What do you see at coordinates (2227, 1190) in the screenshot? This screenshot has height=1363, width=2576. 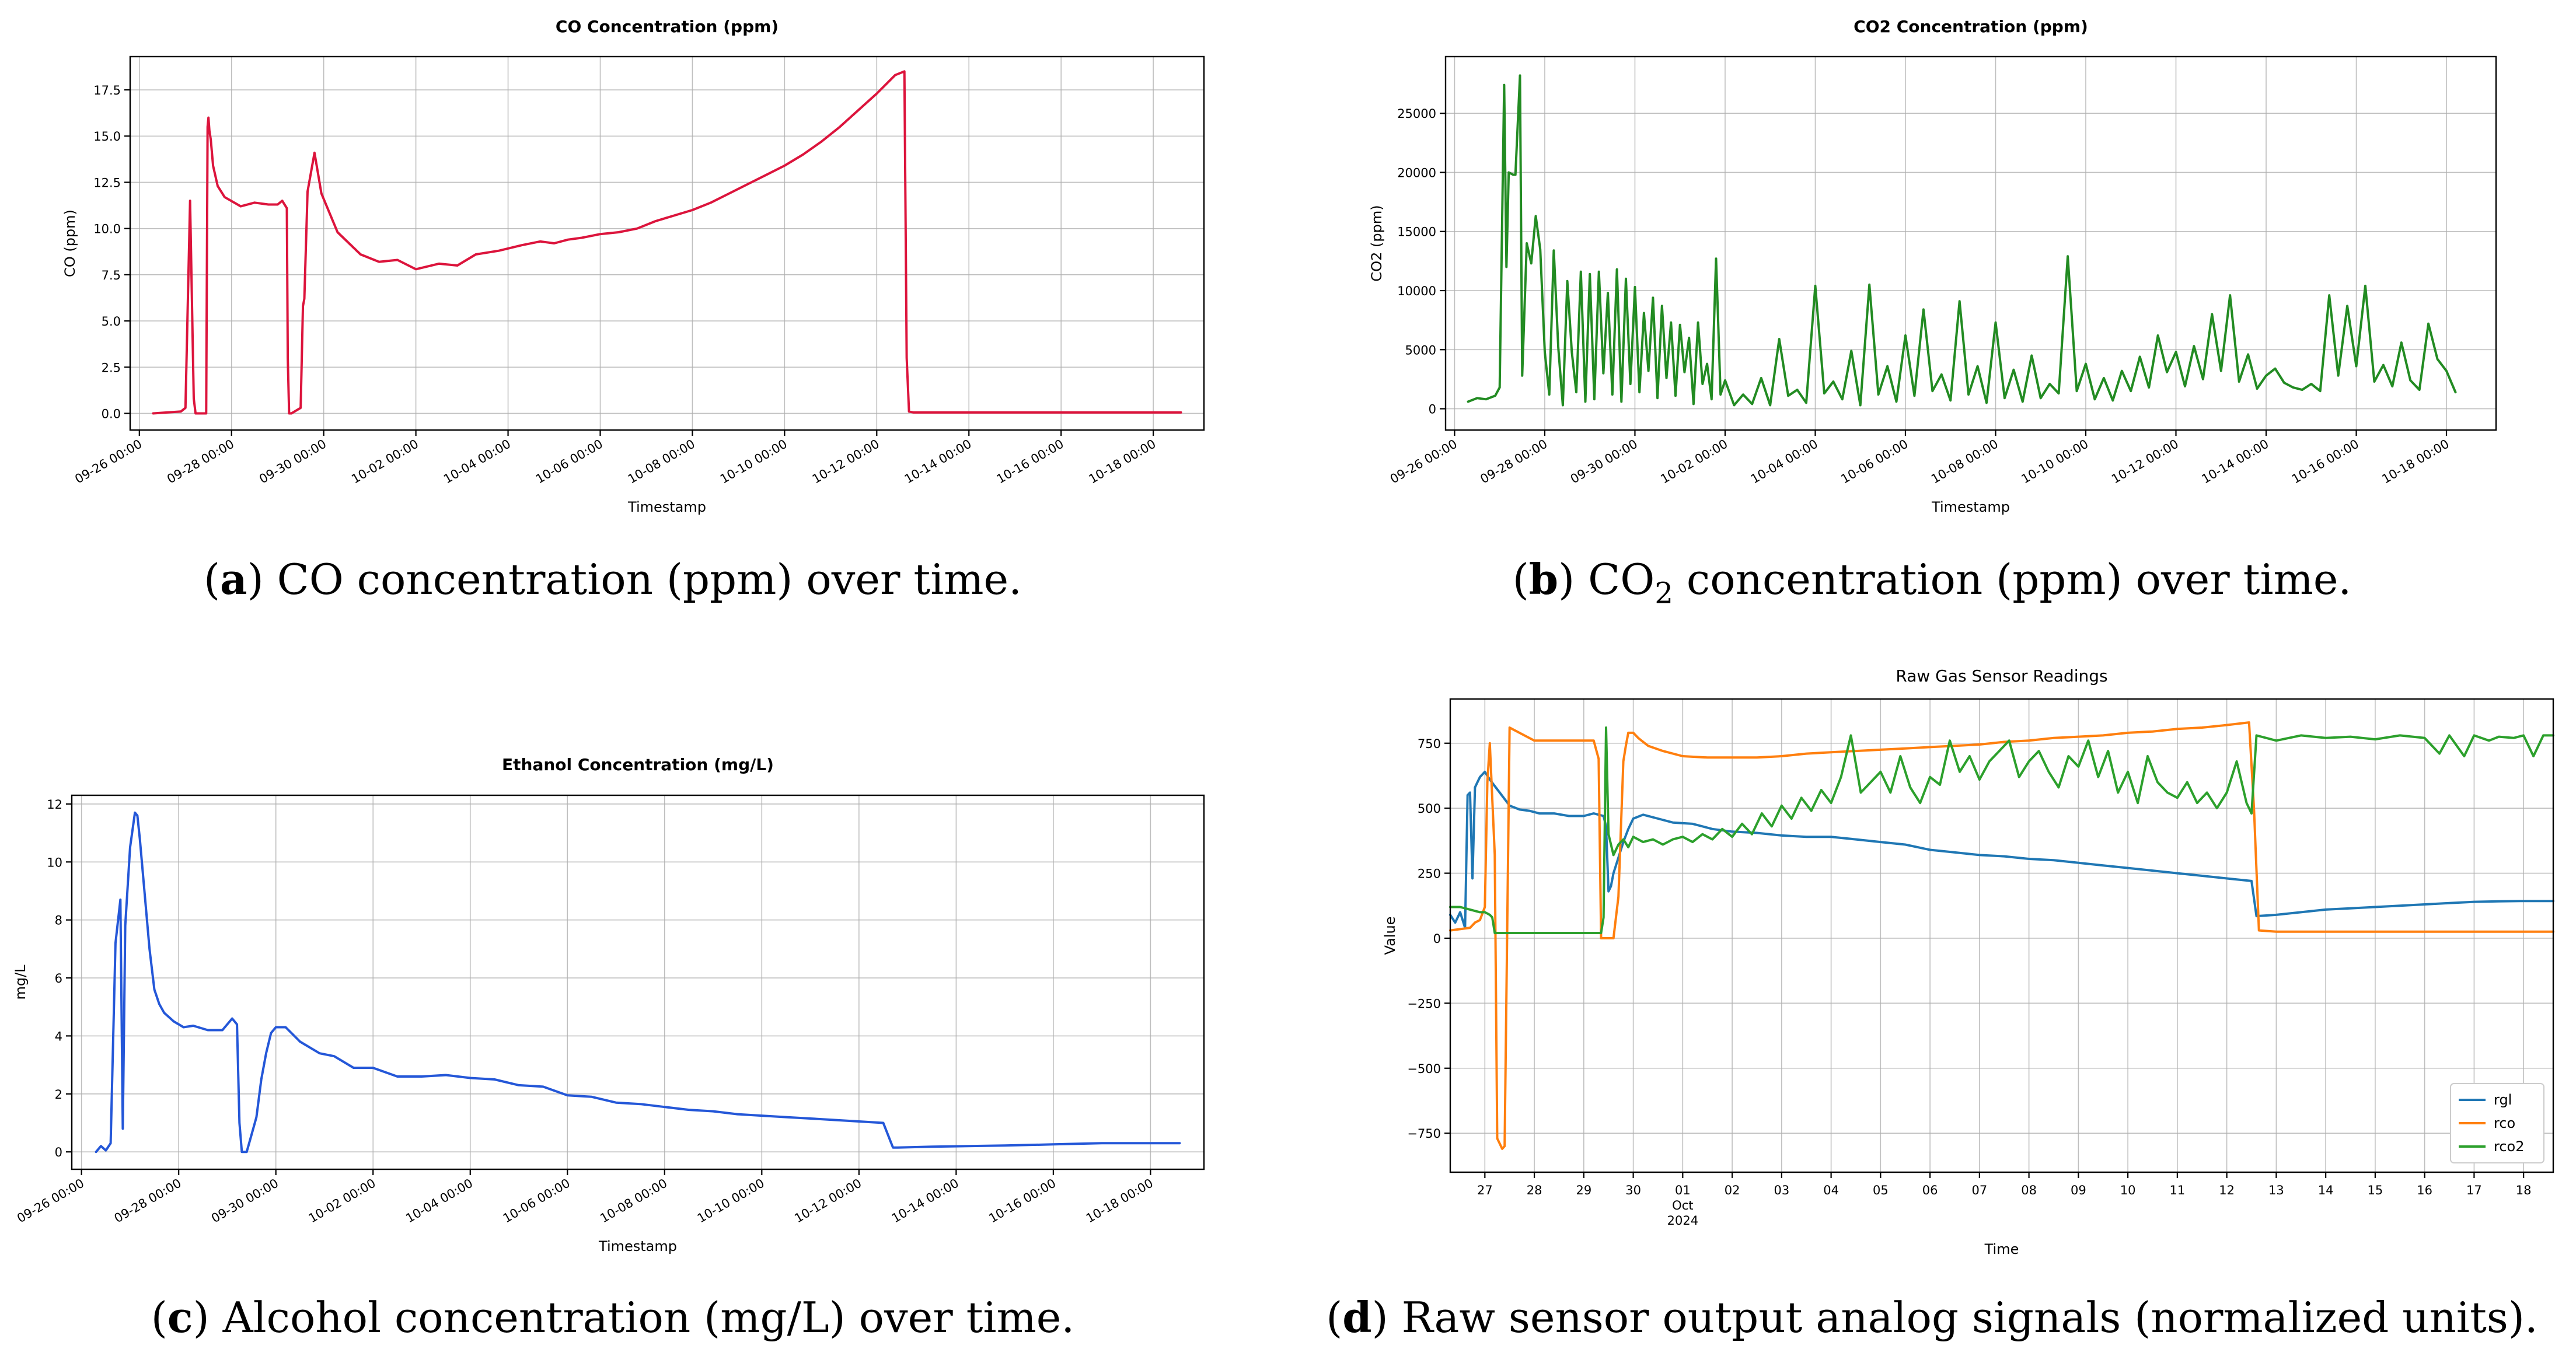 I see `x-tick-label: 12` at bounding box center [2227, 1190].